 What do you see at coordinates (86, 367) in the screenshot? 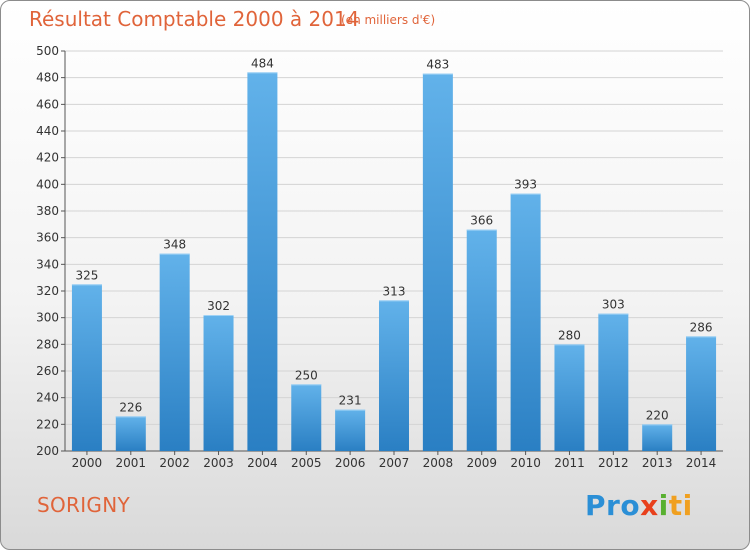
I see `bar-2000` at bounding box center [86, 367].